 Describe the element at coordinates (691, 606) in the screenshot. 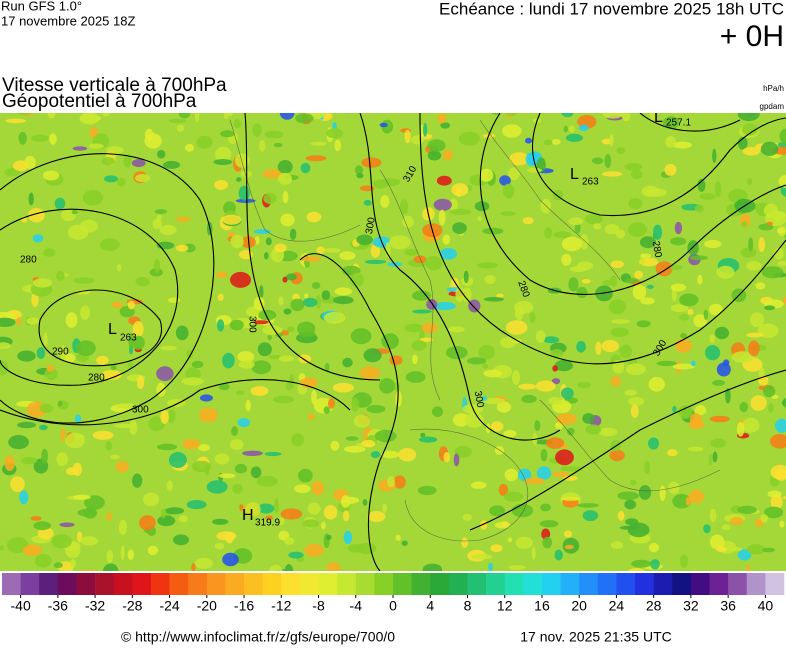

I see `colorbar-tick-label: 32` at that location.